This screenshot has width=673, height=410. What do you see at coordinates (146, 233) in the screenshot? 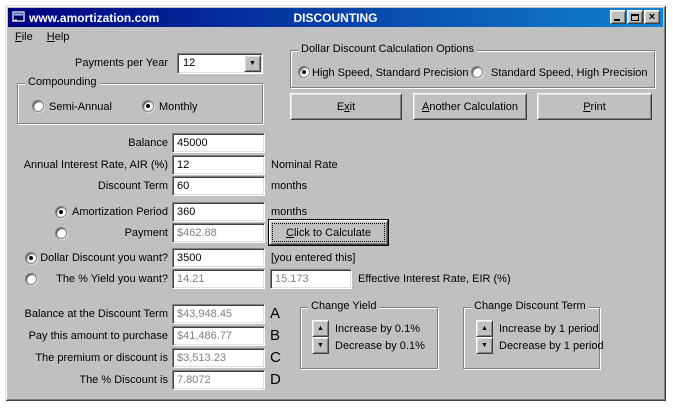
I see `payment-label: Payment` at bounding box center [146, 233].